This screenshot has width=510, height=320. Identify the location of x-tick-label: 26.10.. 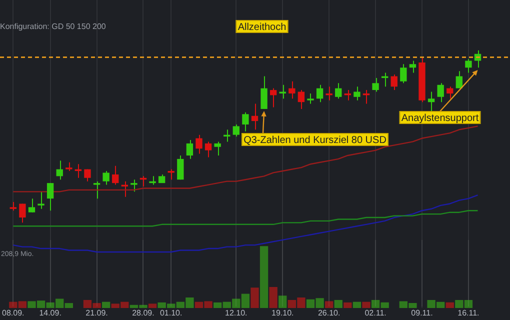
(329, 313).